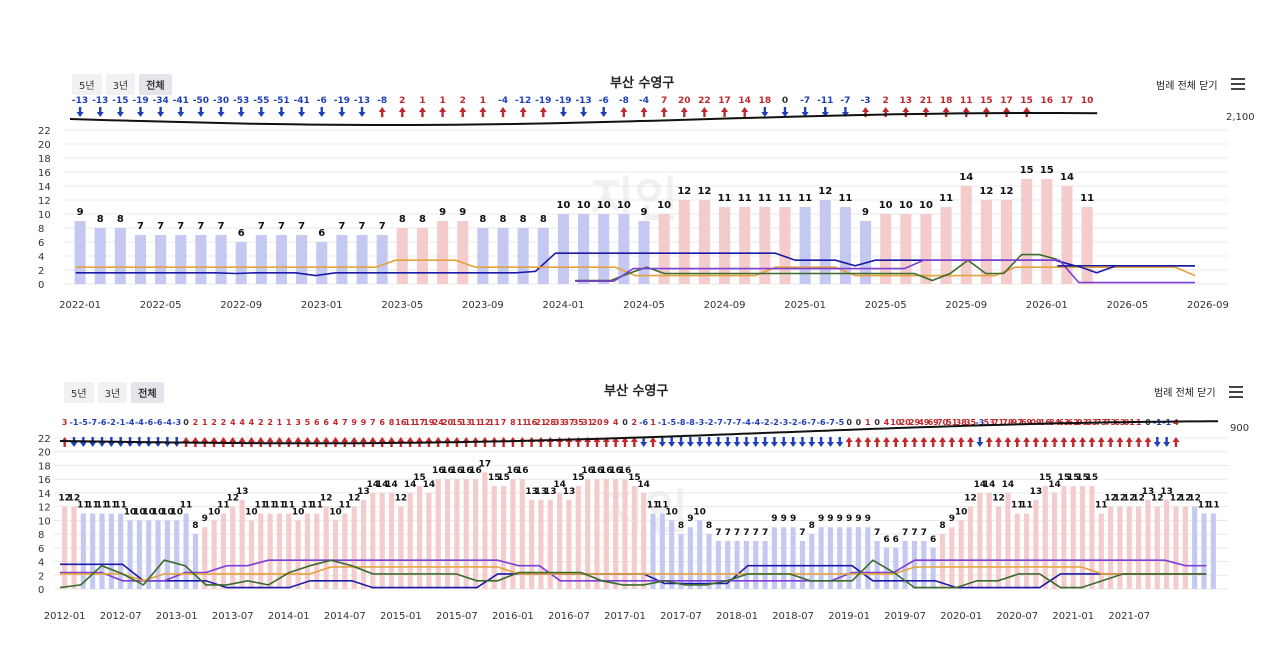 The image size is (1280, 646). I want to click on change-label: -13, so click(583, 101).